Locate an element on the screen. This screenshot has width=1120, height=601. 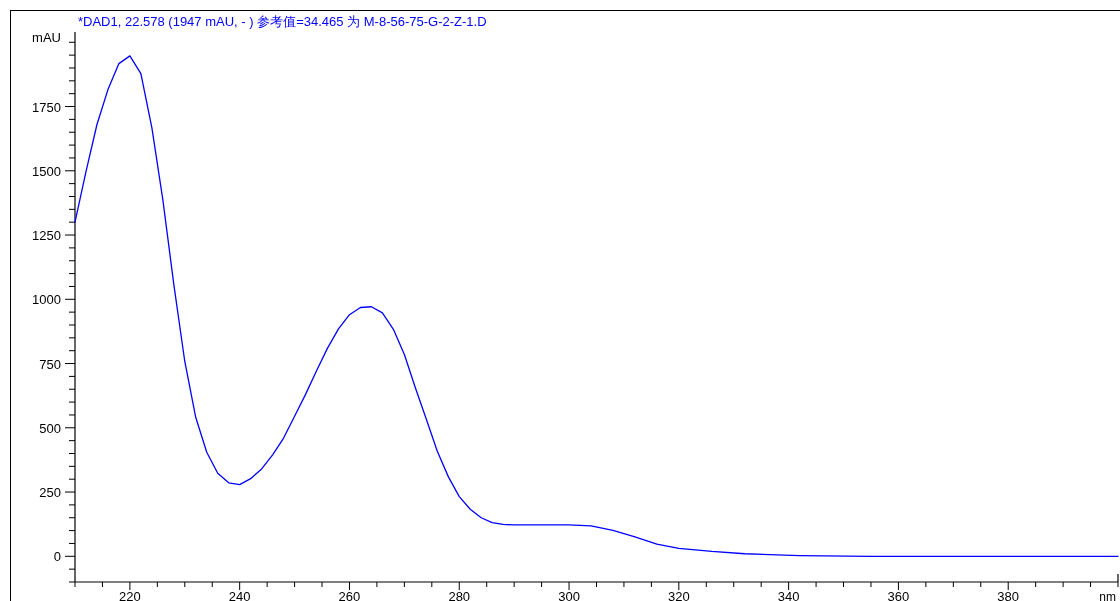
x-tick-label: 220 is located at coordinates (130, 595).